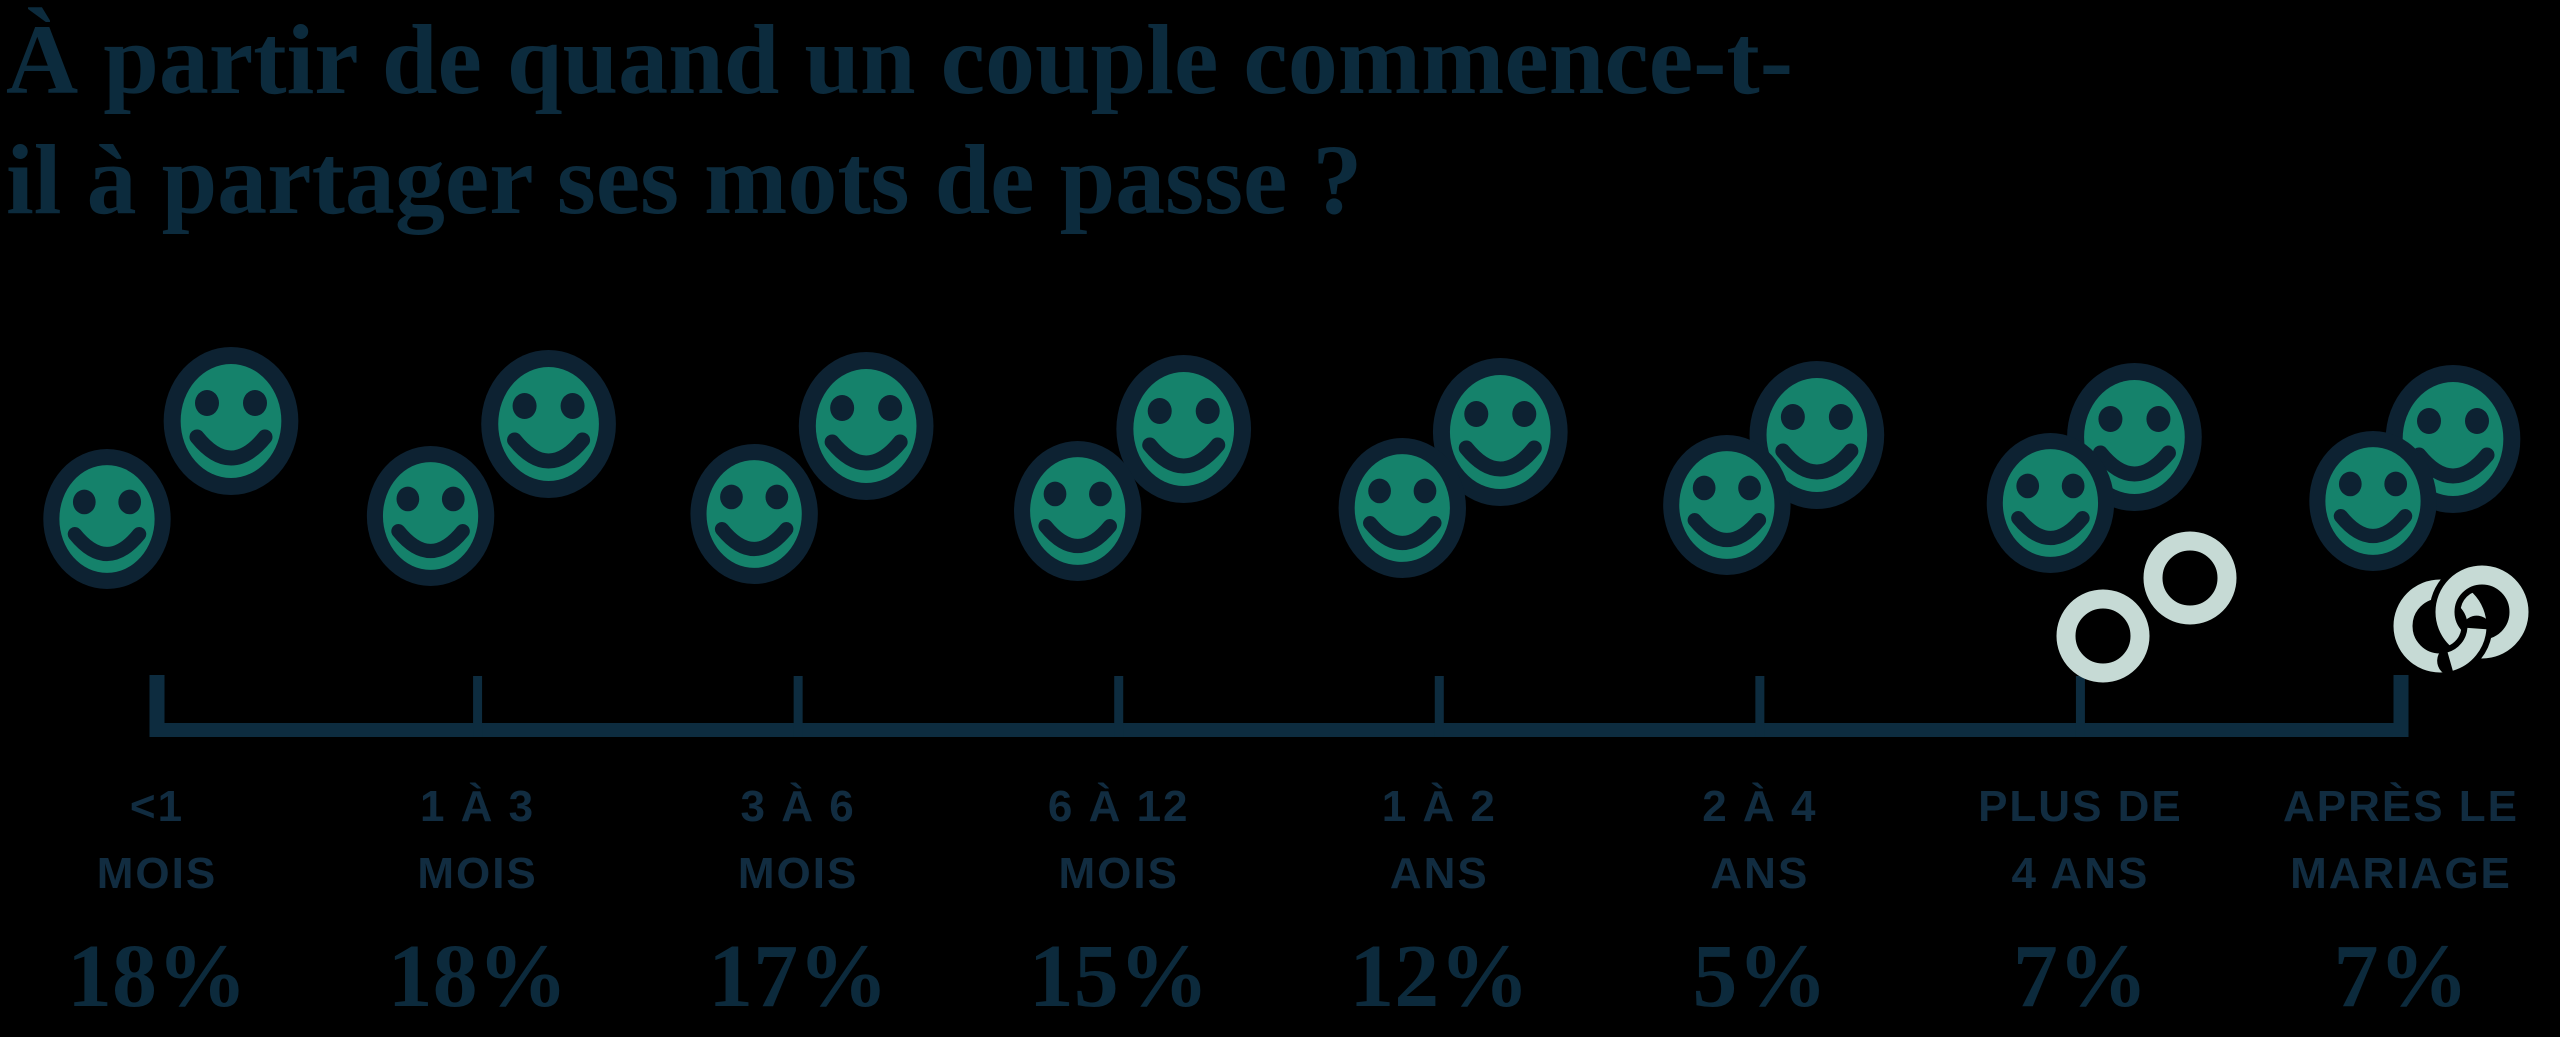 Image resolution: width=2560 pixels, height=1037 pixels. Describe the element at coordinates (2080, 840) in the screenshot. I see `category-label: PLUS DE 4 ANS` at that location.